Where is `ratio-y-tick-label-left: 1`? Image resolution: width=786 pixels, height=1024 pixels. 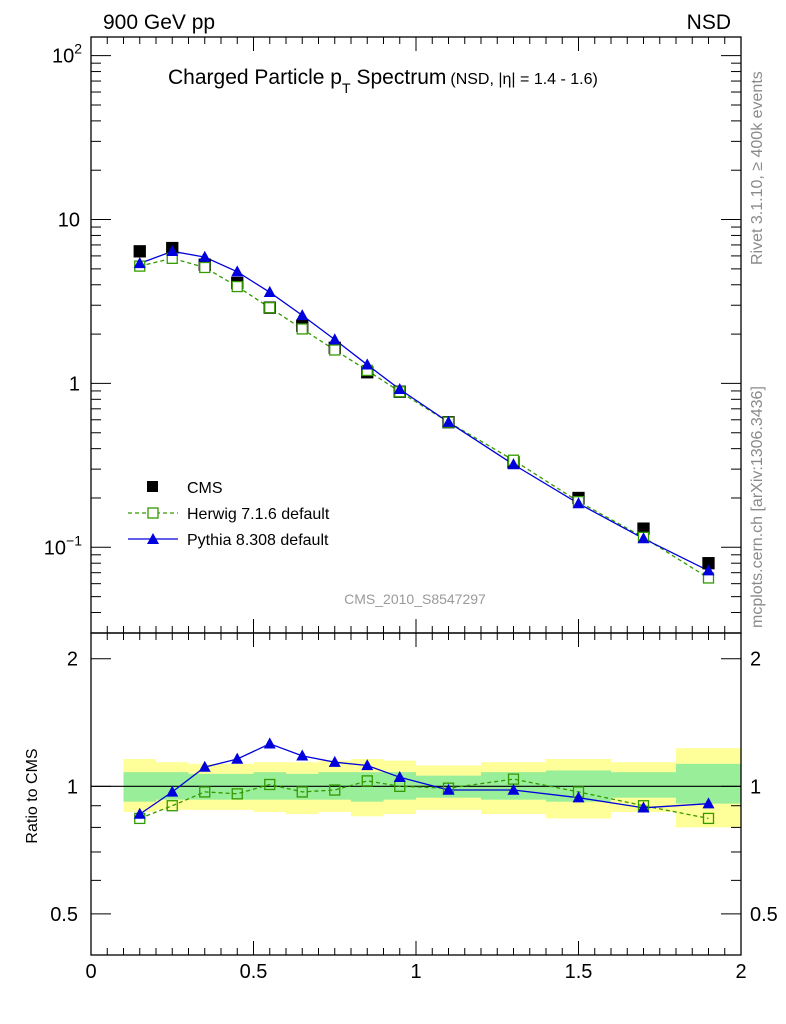 ratio-y-tick-label-left: 1 is located at coordinates (72, 787).